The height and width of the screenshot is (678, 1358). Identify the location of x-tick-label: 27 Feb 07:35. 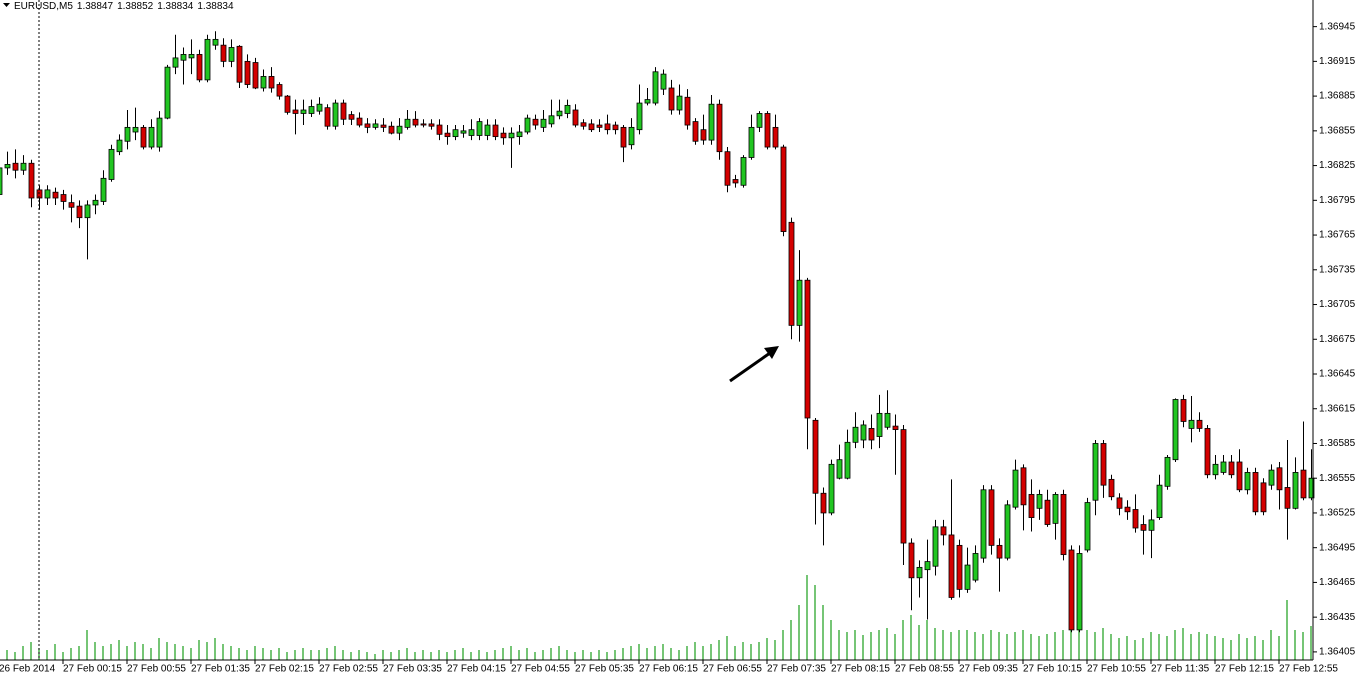
(796, 669).